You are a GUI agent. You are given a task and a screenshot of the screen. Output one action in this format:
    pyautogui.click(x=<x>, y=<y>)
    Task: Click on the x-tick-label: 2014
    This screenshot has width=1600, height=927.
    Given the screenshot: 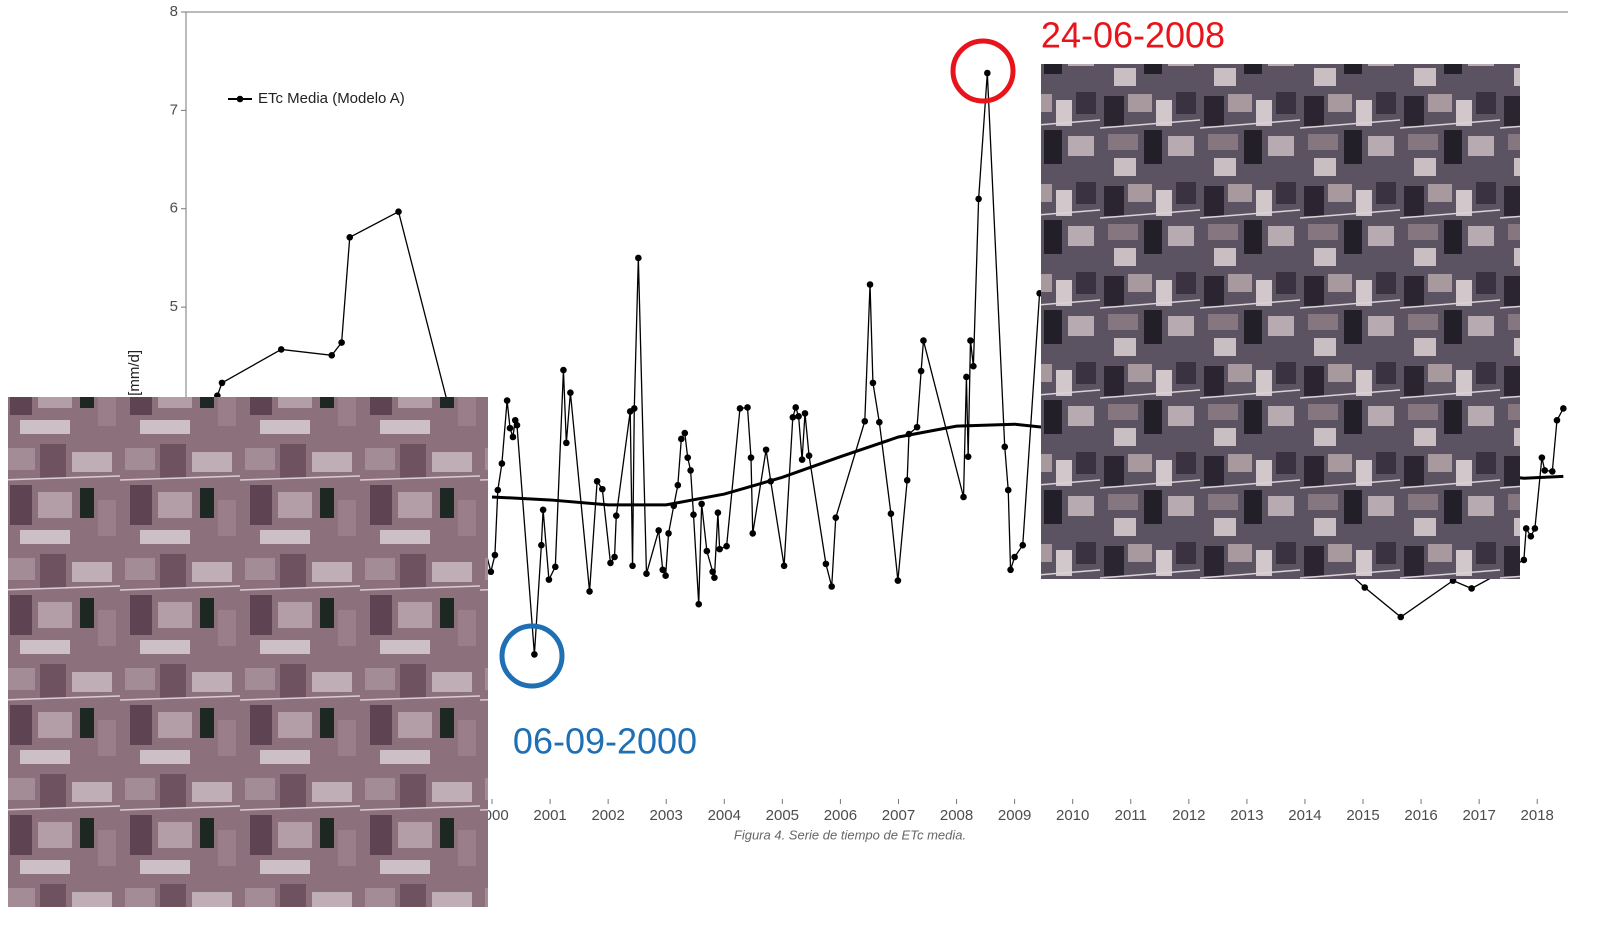 What is the action you would take?
    pyautogui.click(x=1304, y=815)
    